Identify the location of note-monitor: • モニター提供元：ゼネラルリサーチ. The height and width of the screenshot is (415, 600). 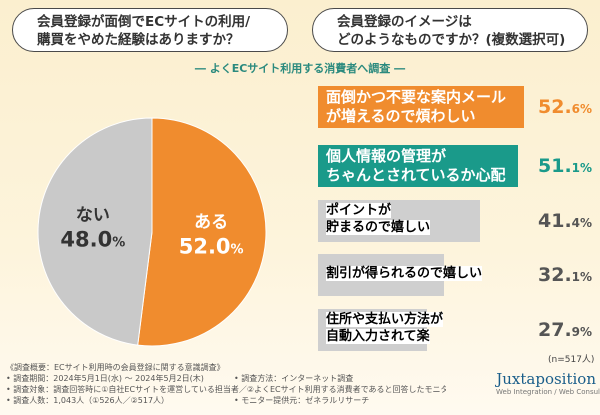
(302, 400).